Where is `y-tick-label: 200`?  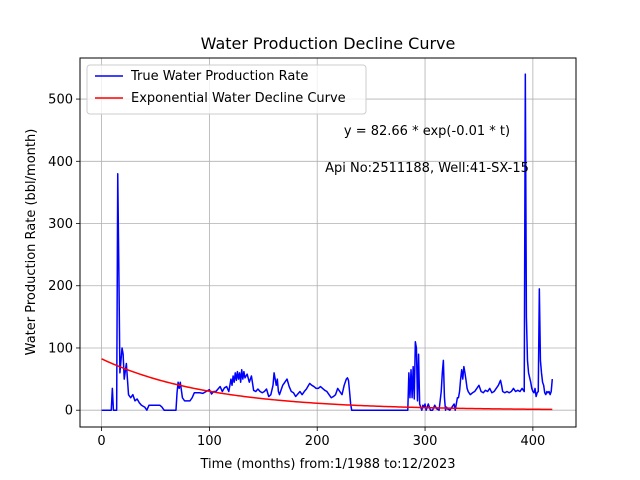 y-tick-label: 200 is located at coordinates (60, 286).